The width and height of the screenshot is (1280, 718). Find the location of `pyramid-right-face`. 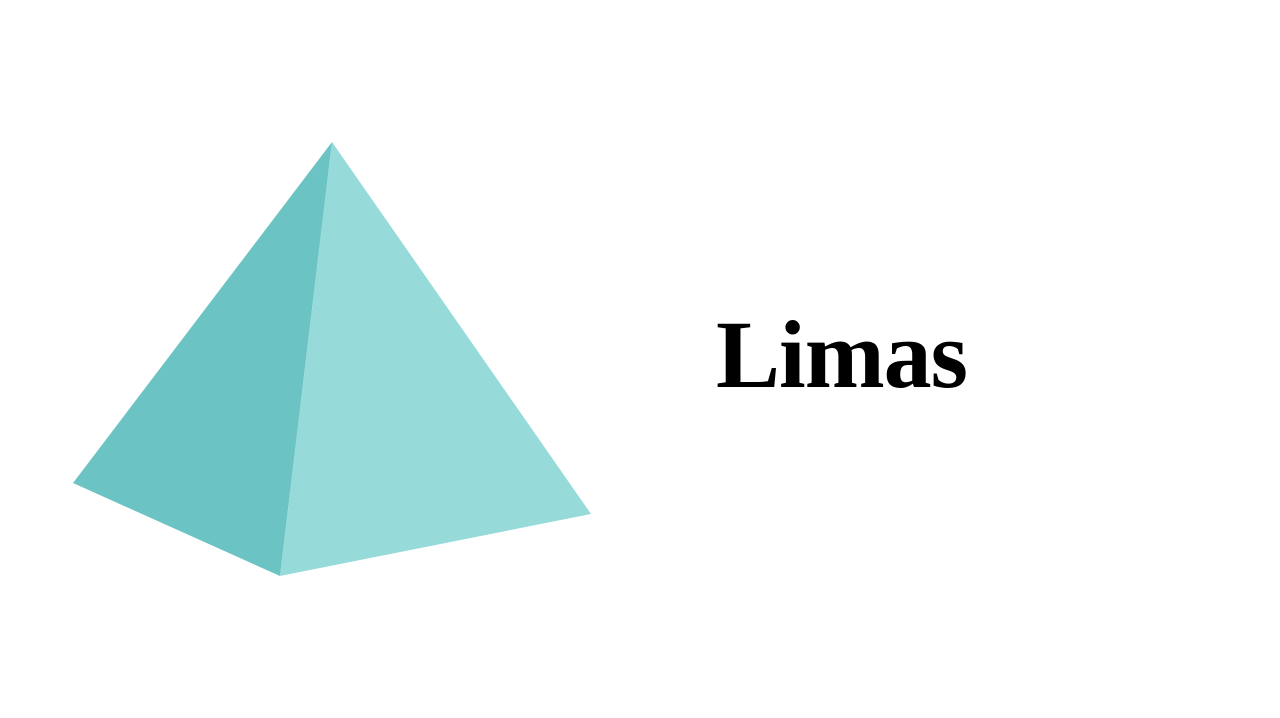

pyramid-right-face is located at coordinates (435, 359).